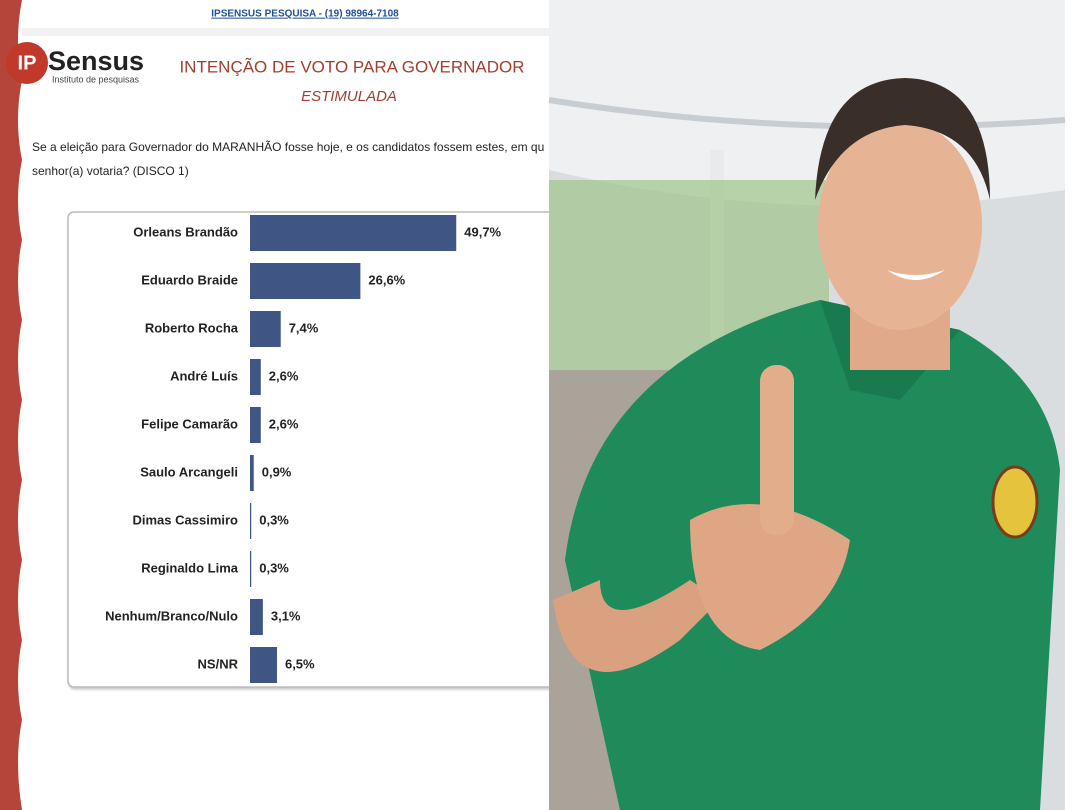  What do you see at coordinates (482, 231) in the screenshot?
I see `value-label: 49,7%` at bounding box center [482, 231].